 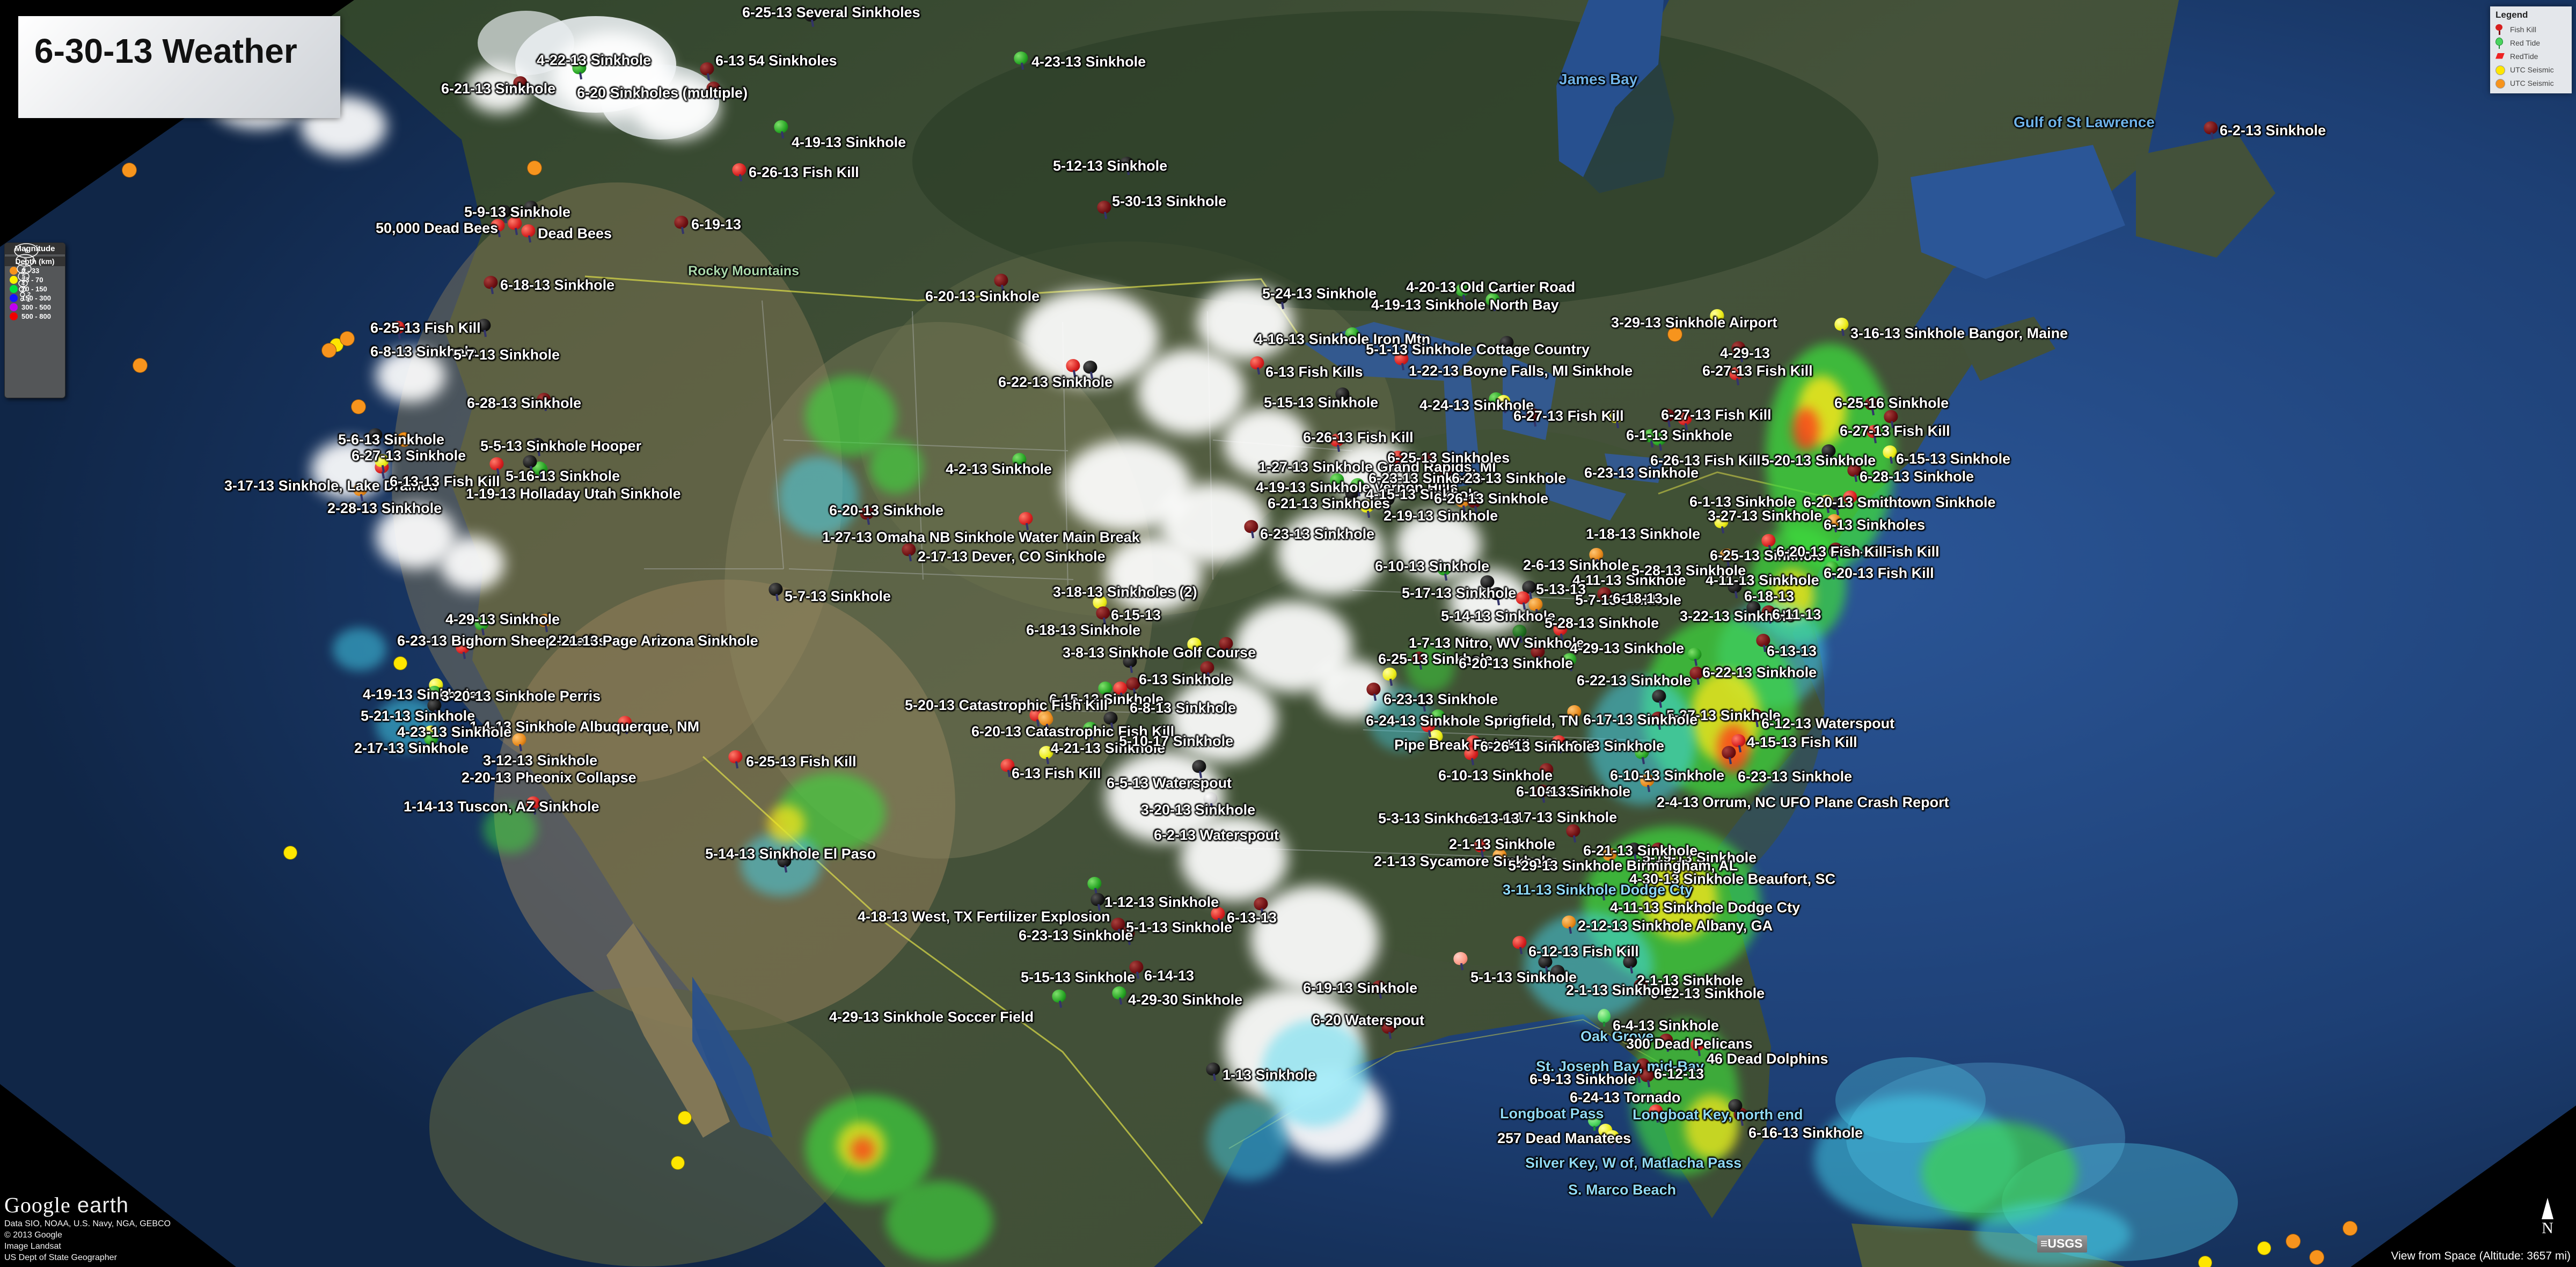 I want to click on placemark-label: 5-30-13 Sinkhole, so click(x=1169, y=201).